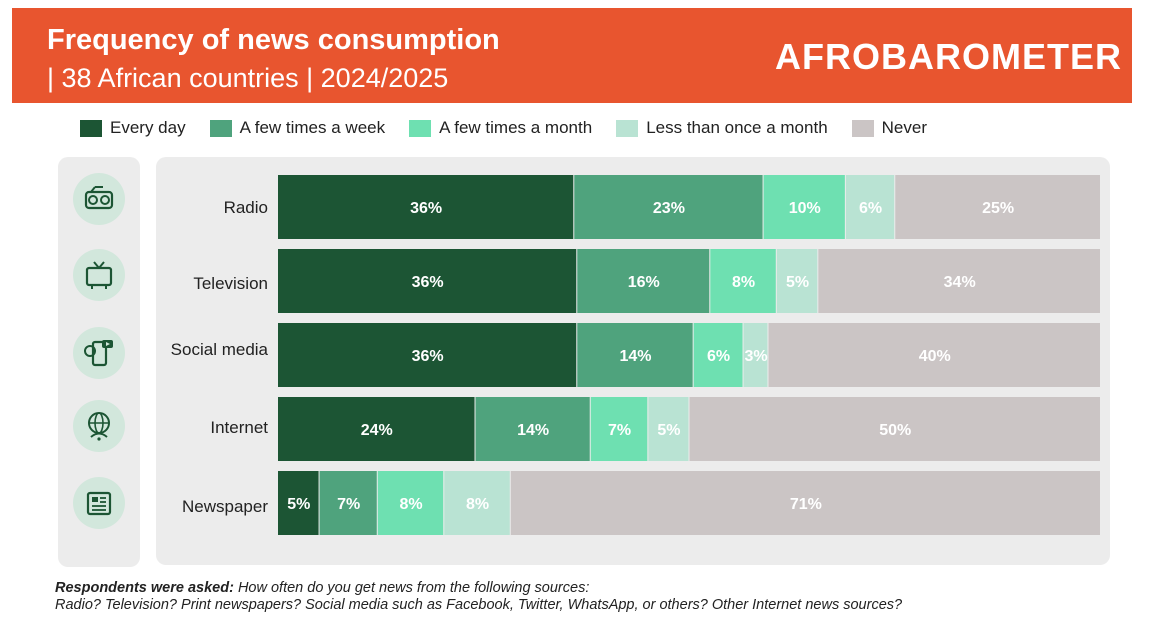 This screenshot has width=1150, height=628. I want to click on data-label: 71%, so click(806, 504).